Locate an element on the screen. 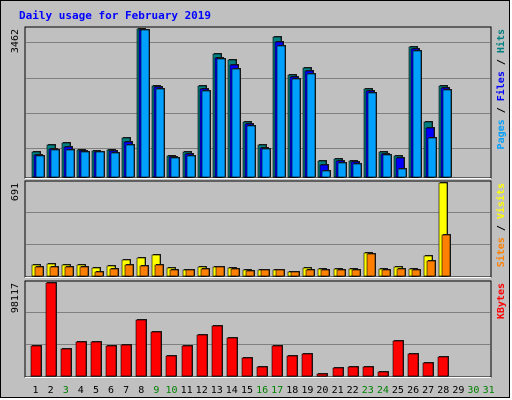  x-tick-label: 31 is located at coordinates (489, 390).